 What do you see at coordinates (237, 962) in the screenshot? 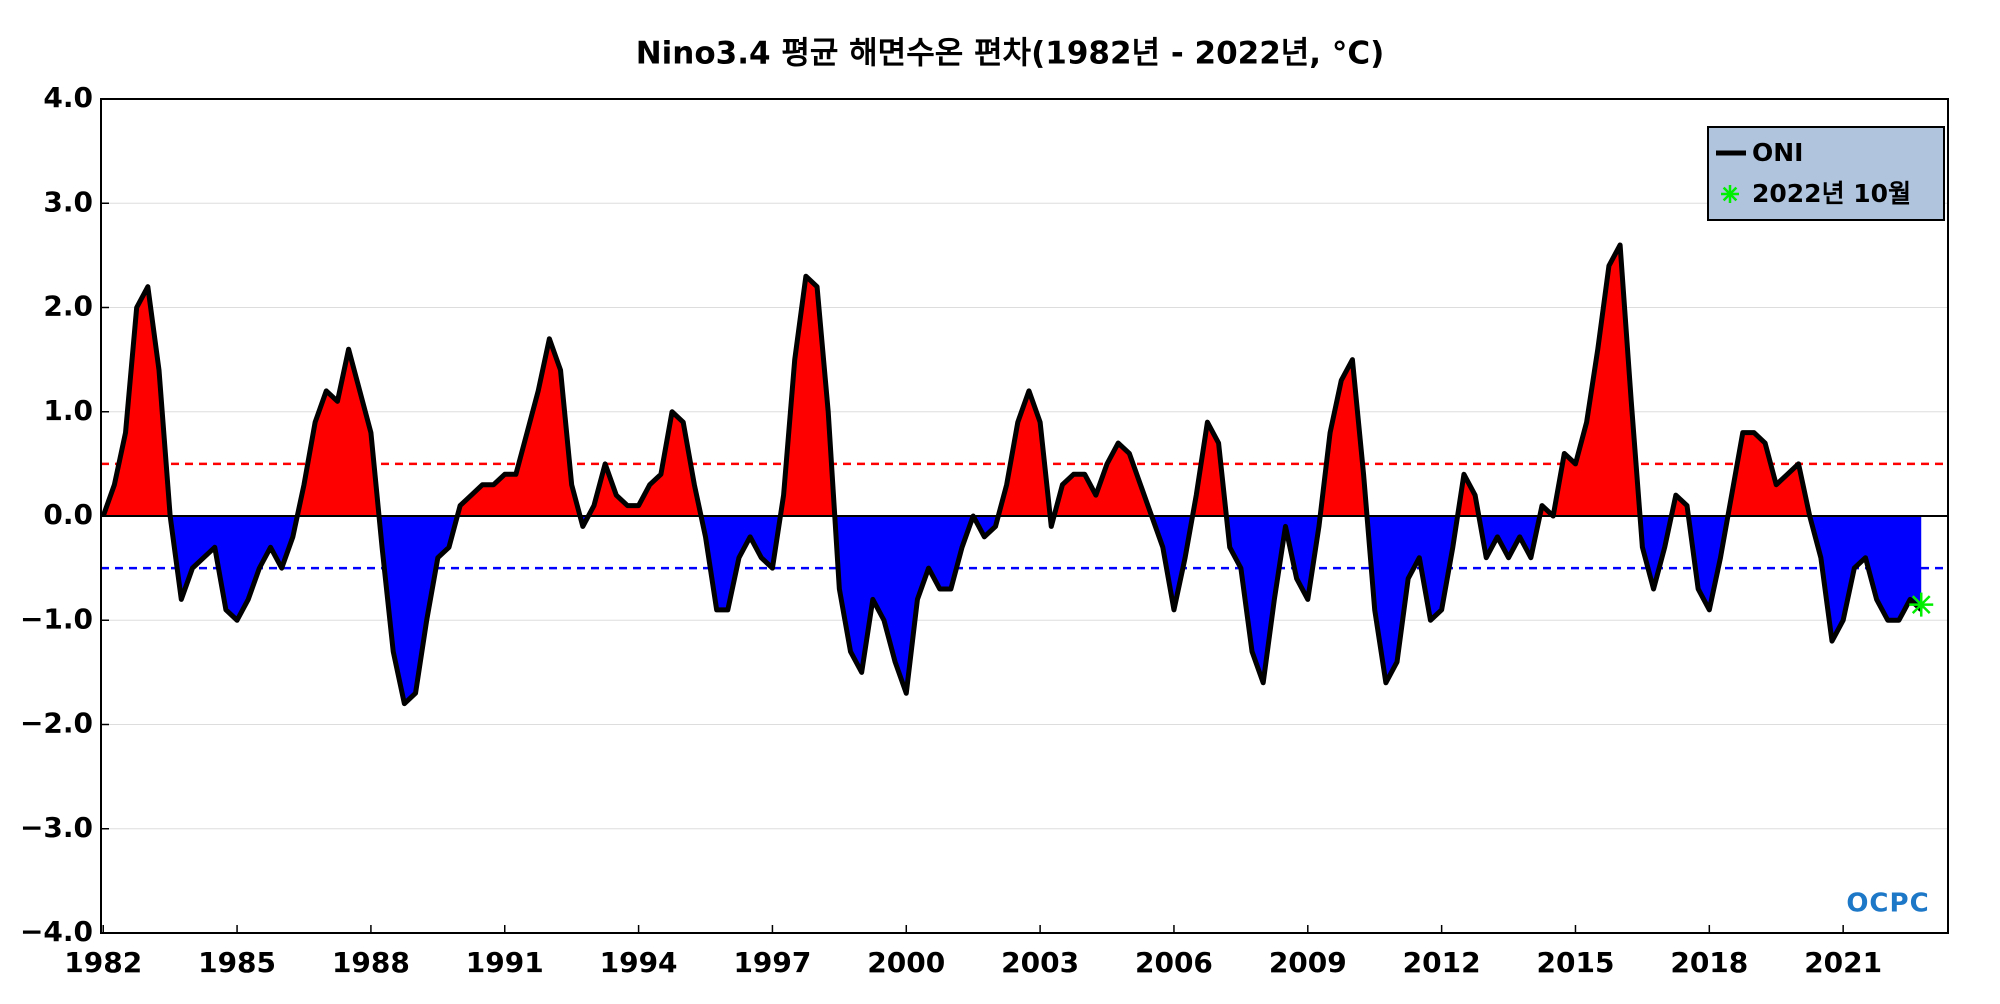
I see `x-tick-label: 1985` at bounding box center [237, 962].